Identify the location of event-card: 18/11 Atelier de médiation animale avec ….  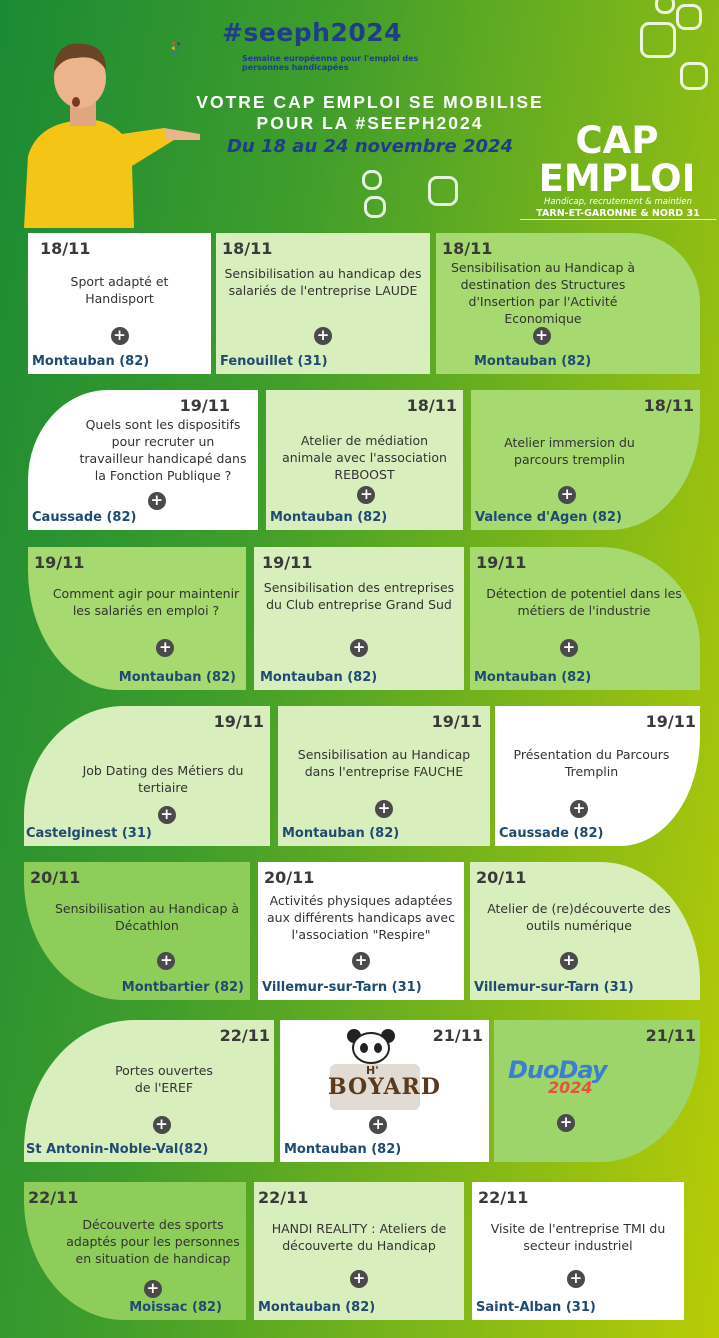
(364, 460).